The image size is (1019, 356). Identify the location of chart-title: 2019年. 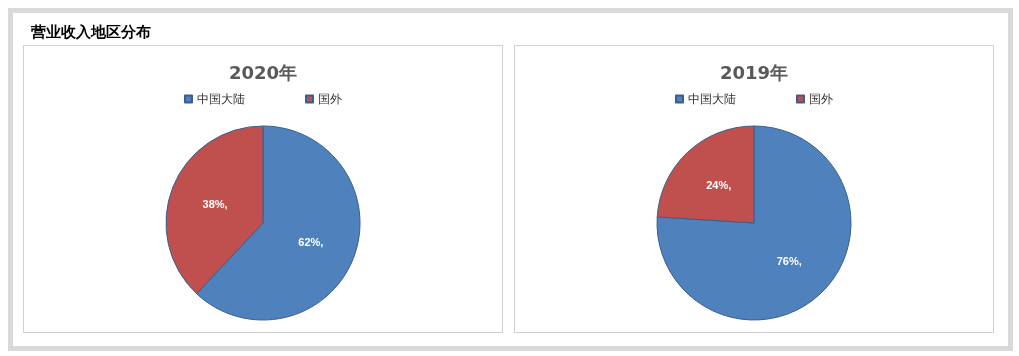
(754, 72).